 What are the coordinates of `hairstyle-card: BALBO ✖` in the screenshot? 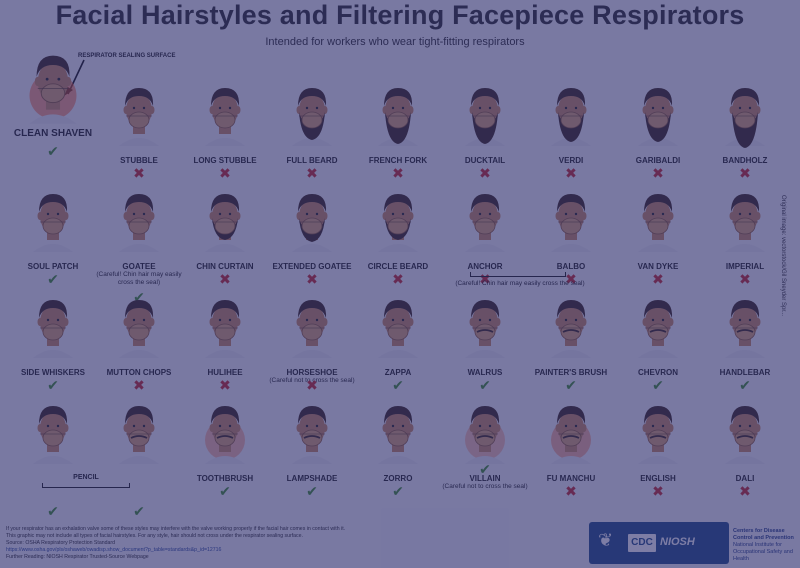 It's located at (571, 240).